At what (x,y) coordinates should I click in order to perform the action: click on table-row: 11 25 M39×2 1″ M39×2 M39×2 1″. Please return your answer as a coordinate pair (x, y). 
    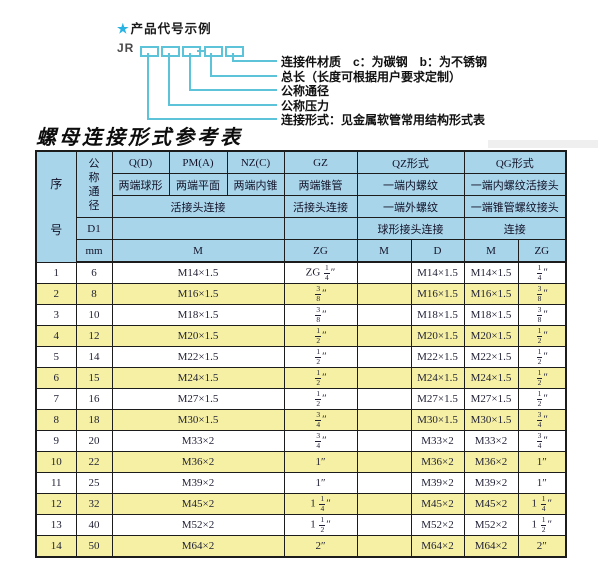
    Looking at the image, I should click on (301, 483).